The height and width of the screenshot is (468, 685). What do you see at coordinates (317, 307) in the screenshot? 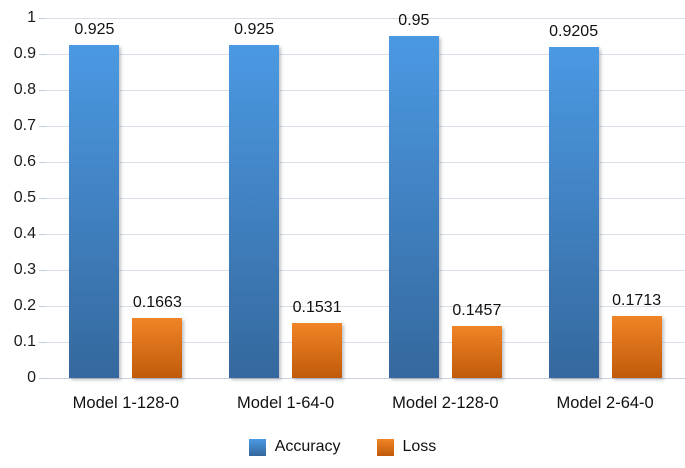
I see `value-label-loss-model-1-64-0: 0.1531` at bounding box center [317, 307].